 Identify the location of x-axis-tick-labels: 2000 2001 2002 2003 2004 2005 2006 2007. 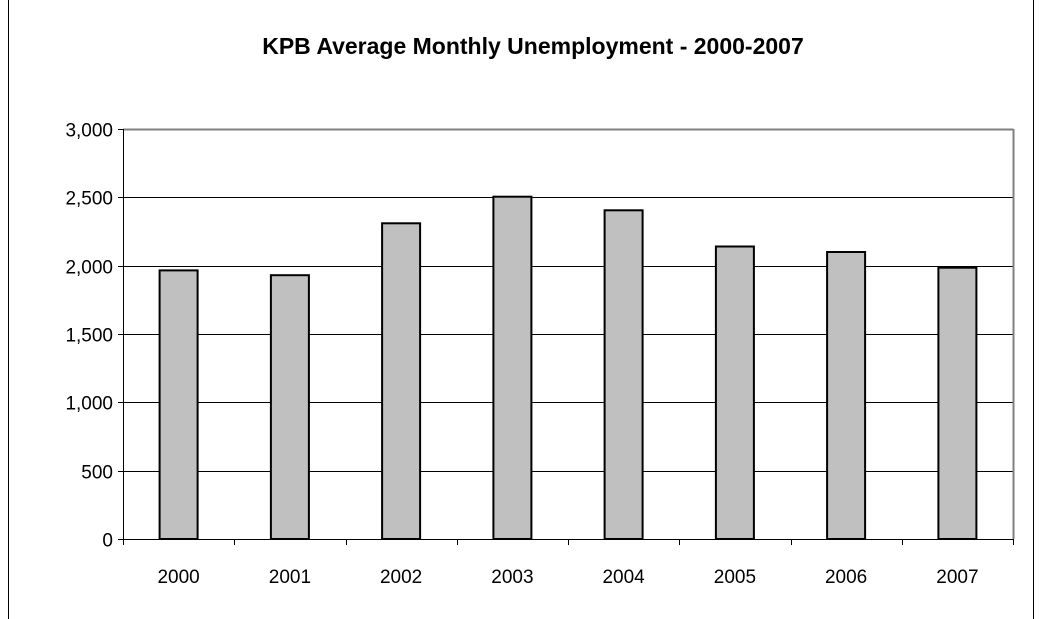
(567, 577).